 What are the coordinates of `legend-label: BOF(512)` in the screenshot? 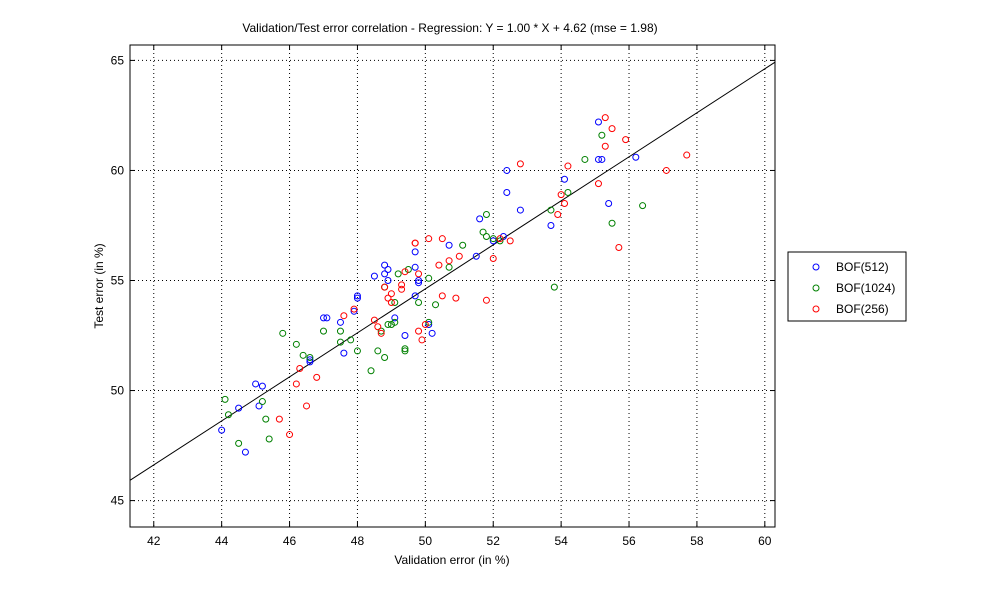 It's located at (862, 267).